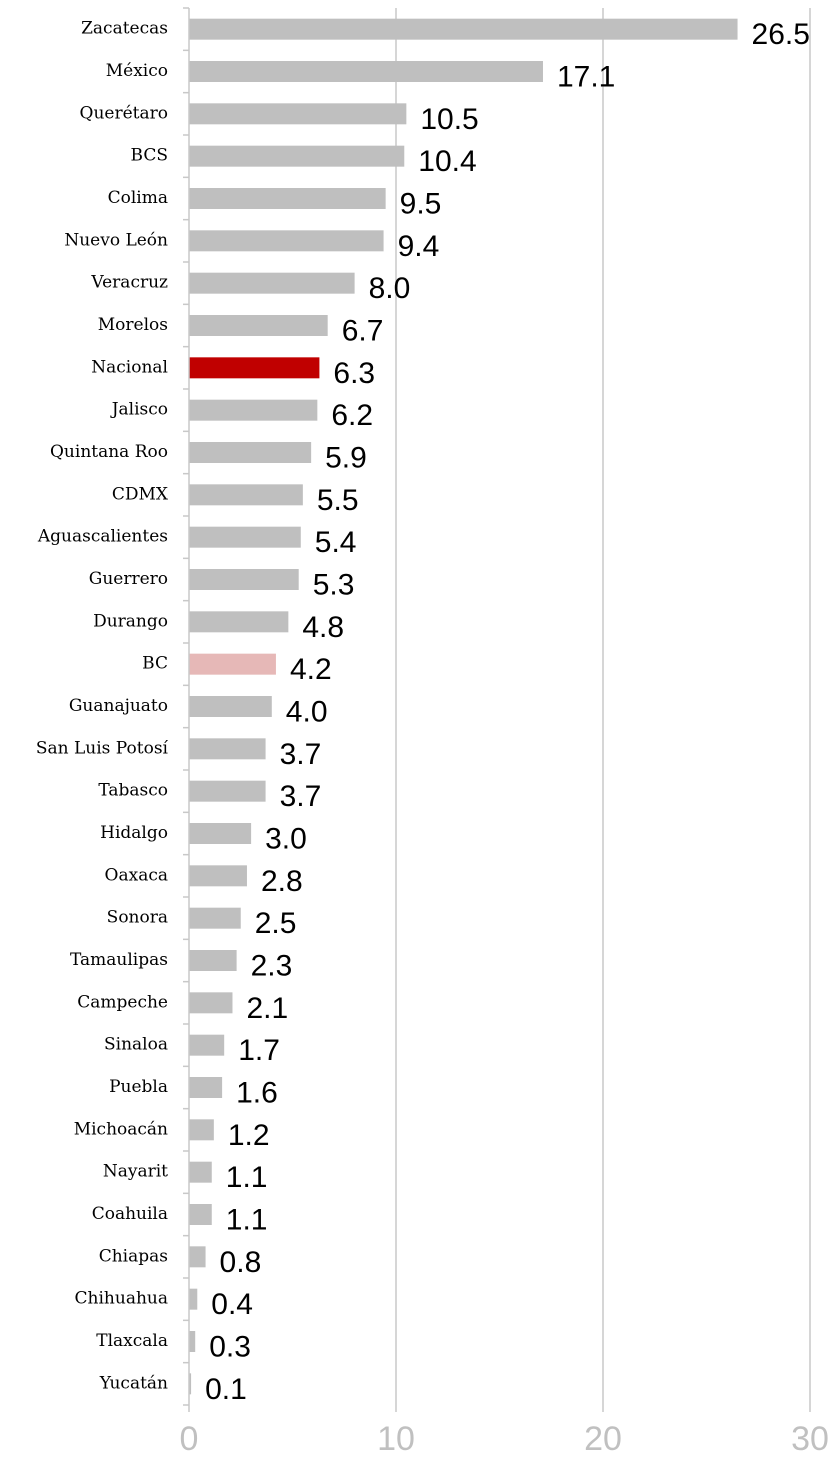 The image size is (830, 1466). Describe the element at coordinates (603, 1439) in the screenshot. I see `x-tick-label: 20` at that location.